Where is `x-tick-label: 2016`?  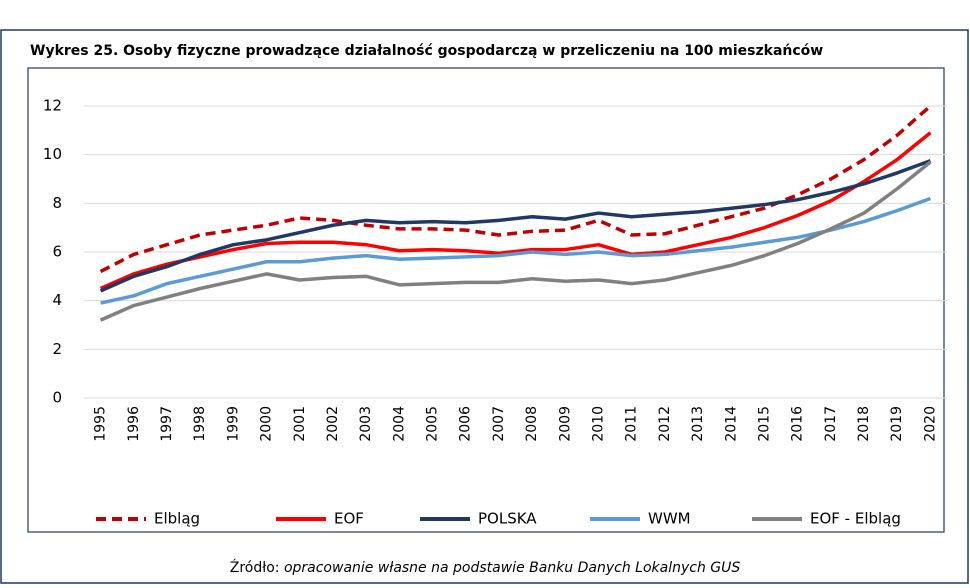
x-tick-label: 2016 is located at coordinates (798, 424).